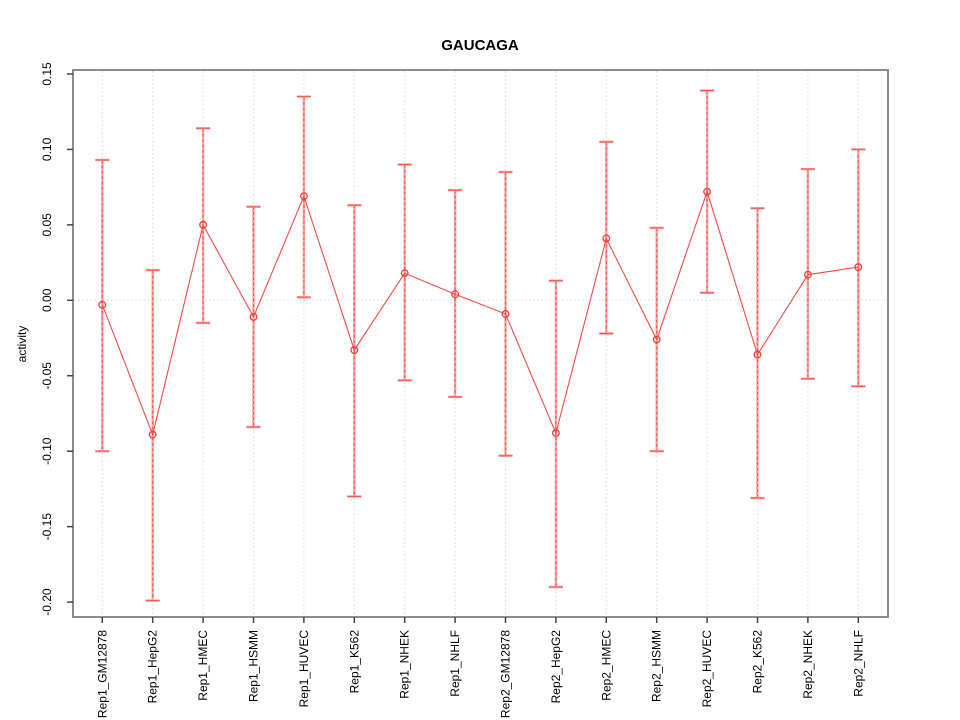 This screenshot has height=720, width=960. I want to click on x-axis-tick-label: Rep1_GM12878, so click(102, 674).